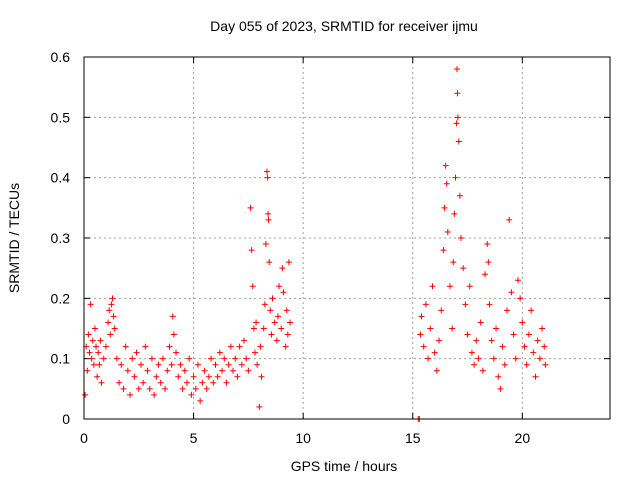  I want to click on y-tick-label: 0.1, so click(61, 359).